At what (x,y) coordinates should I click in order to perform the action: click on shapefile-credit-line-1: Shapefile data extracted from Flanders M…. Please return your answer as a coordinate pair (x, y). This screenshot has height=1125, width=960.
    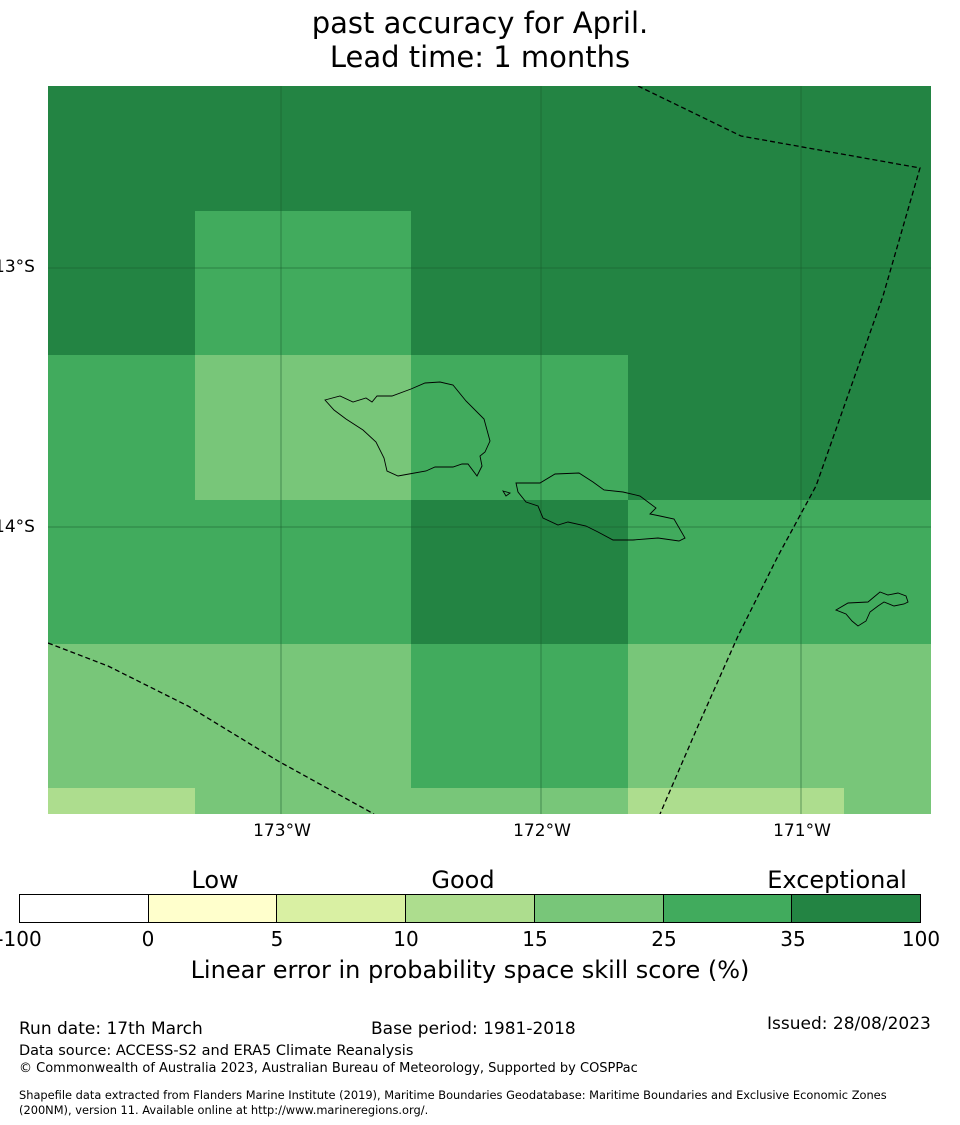
    Looking at the image, I should click on (453, 1095).